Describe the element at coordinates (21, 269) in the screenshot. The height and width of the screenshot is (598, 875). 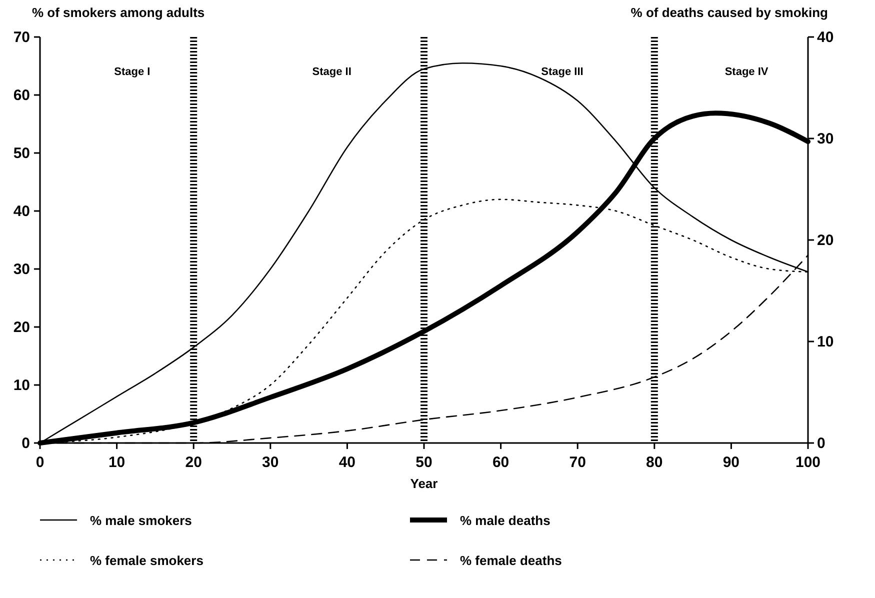
I see `y-tick-label: 30` at that location.